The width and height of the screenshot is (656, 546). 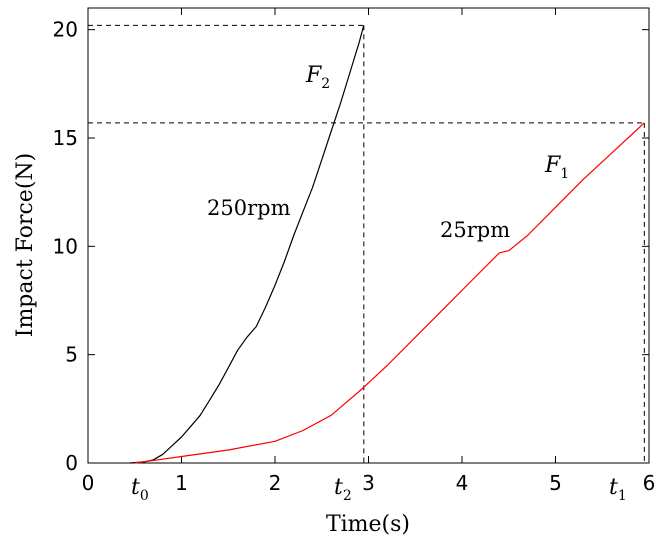 I want to click on x-tick-label: 4, so click(x=462, y=483).